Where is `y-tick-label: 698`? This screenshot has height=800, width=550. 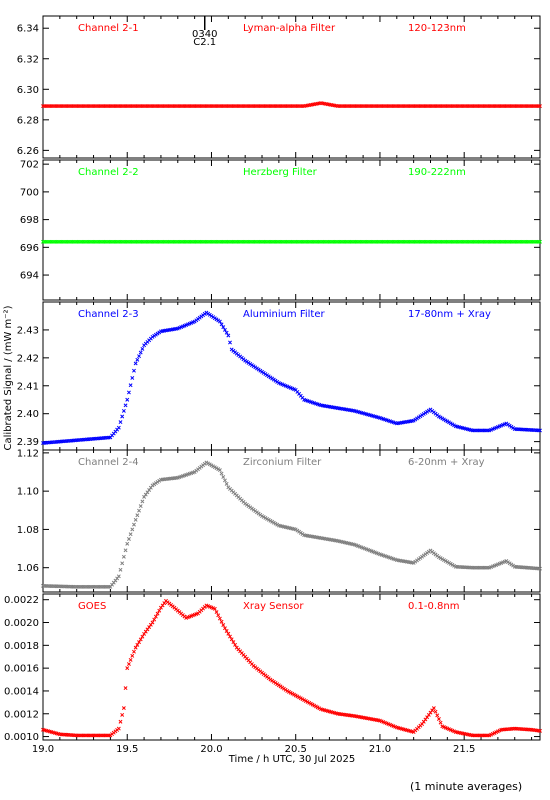
y-tick-label: 698 is located at coordinates (29, 220).